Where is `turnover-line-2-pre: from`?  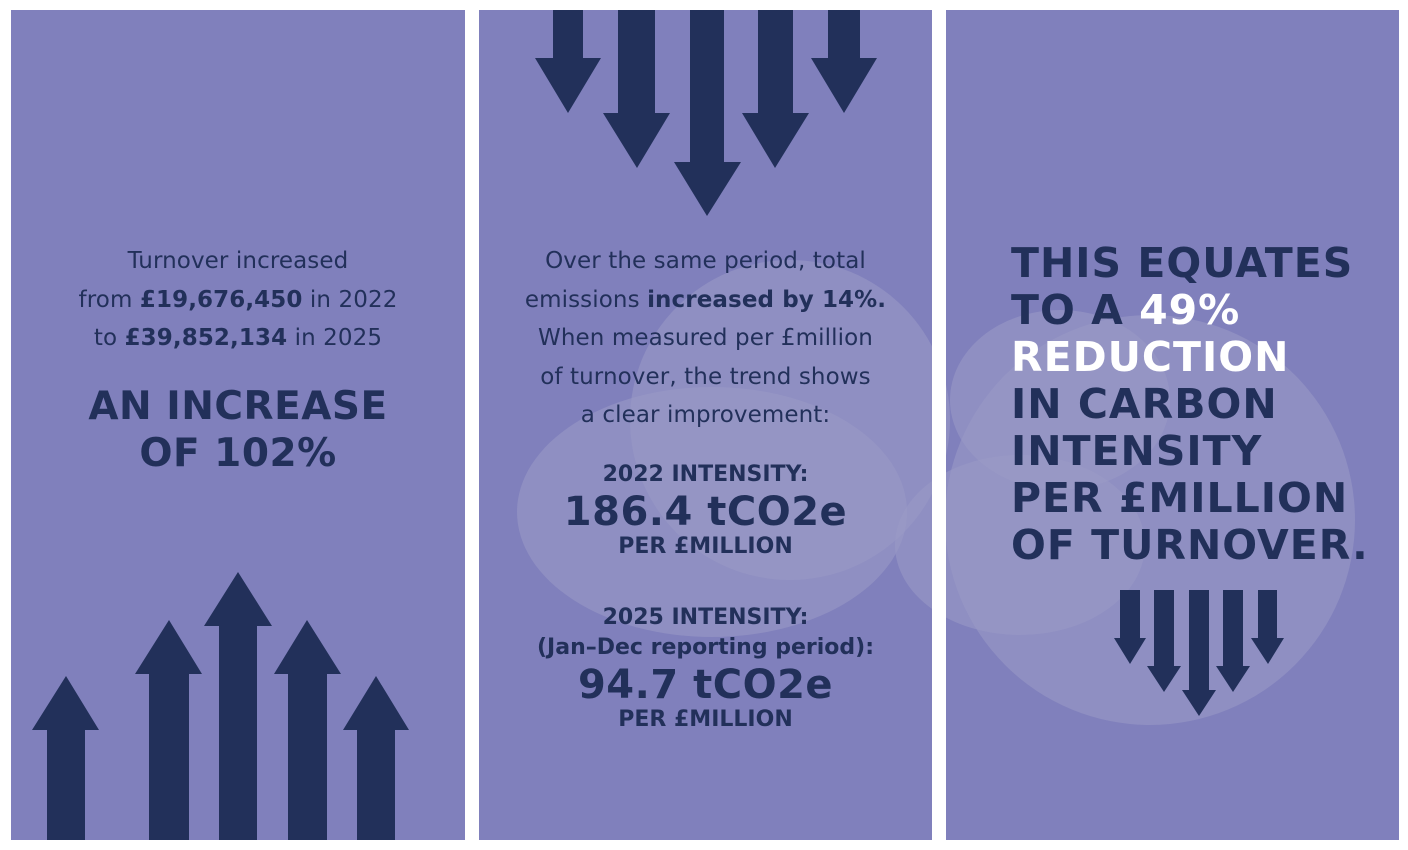 turnover-line-2-pre: from is located at coordinates (109, 299).